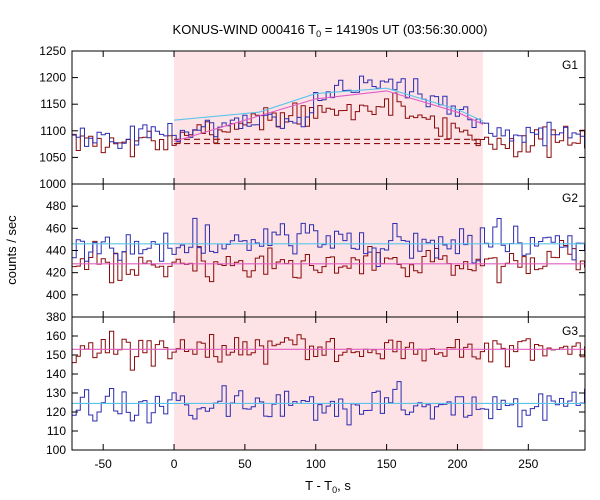 The width and height of the screenshot is (600, 500). Describe the element at coordinates (56, 412) in the screenshot. I see `y-tick-label-g3: 120` at that location.